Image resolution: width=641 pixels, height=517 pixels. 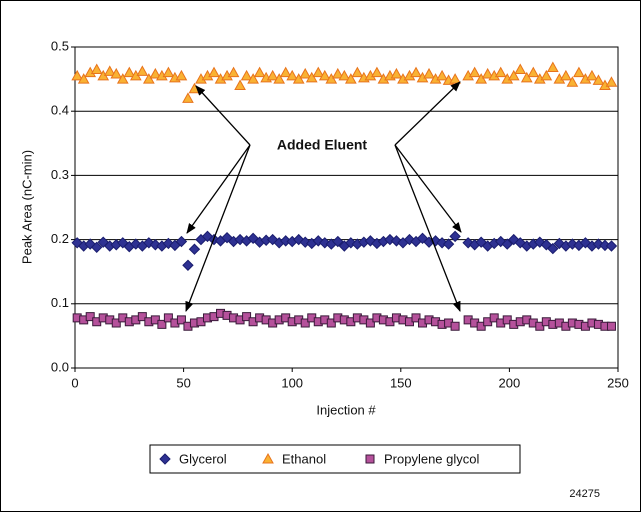 What do you see at coordinates (74, 382) in the screenshot?
I see `x-tick-label: 0` at bounding box center [74, 382].